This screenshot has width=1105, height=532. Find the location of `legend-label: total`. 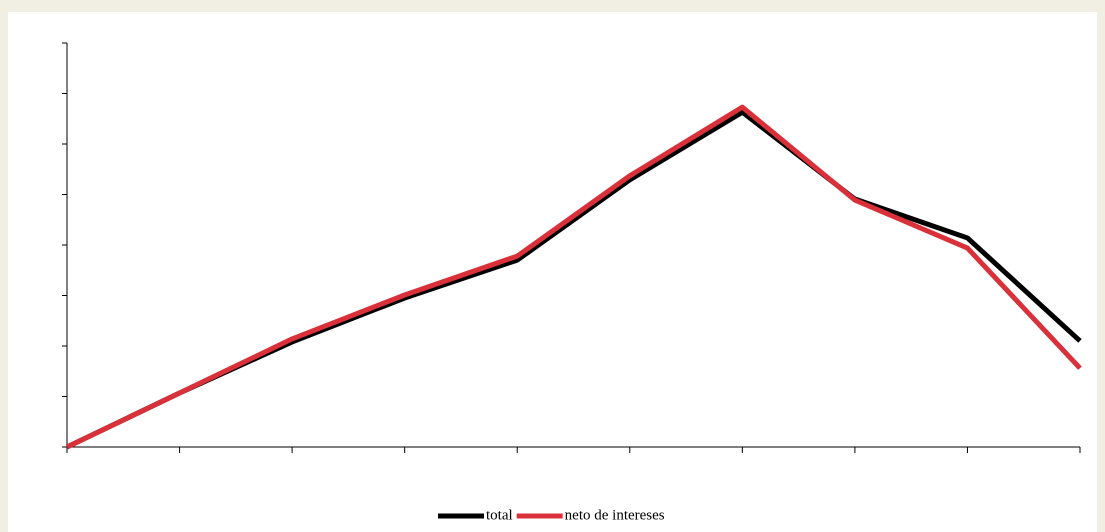

legend-label: total is located at coordinates (499, 515).